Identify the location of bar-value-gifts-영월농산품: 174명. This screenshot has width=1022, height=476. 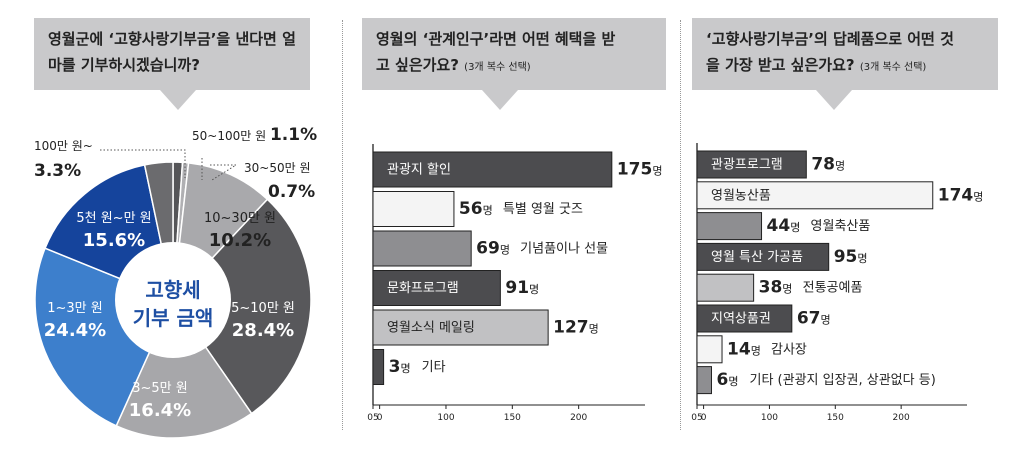
(961, 195).